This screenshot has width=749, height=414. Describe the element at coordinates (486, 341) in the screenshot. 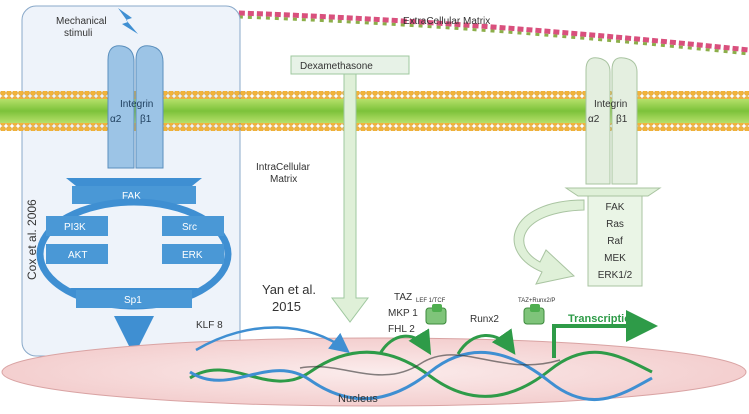

I see `runx2-arrow` at that location.